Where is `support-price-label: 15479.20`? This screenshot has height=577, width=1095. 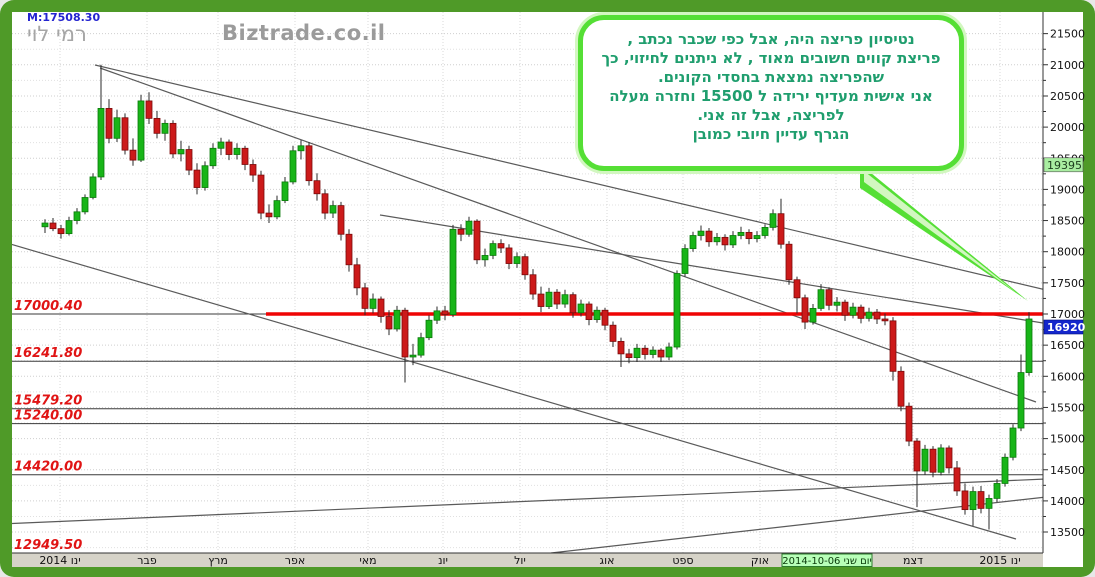 support-price-label: 15479.20 is located at coordinates (48, 401).